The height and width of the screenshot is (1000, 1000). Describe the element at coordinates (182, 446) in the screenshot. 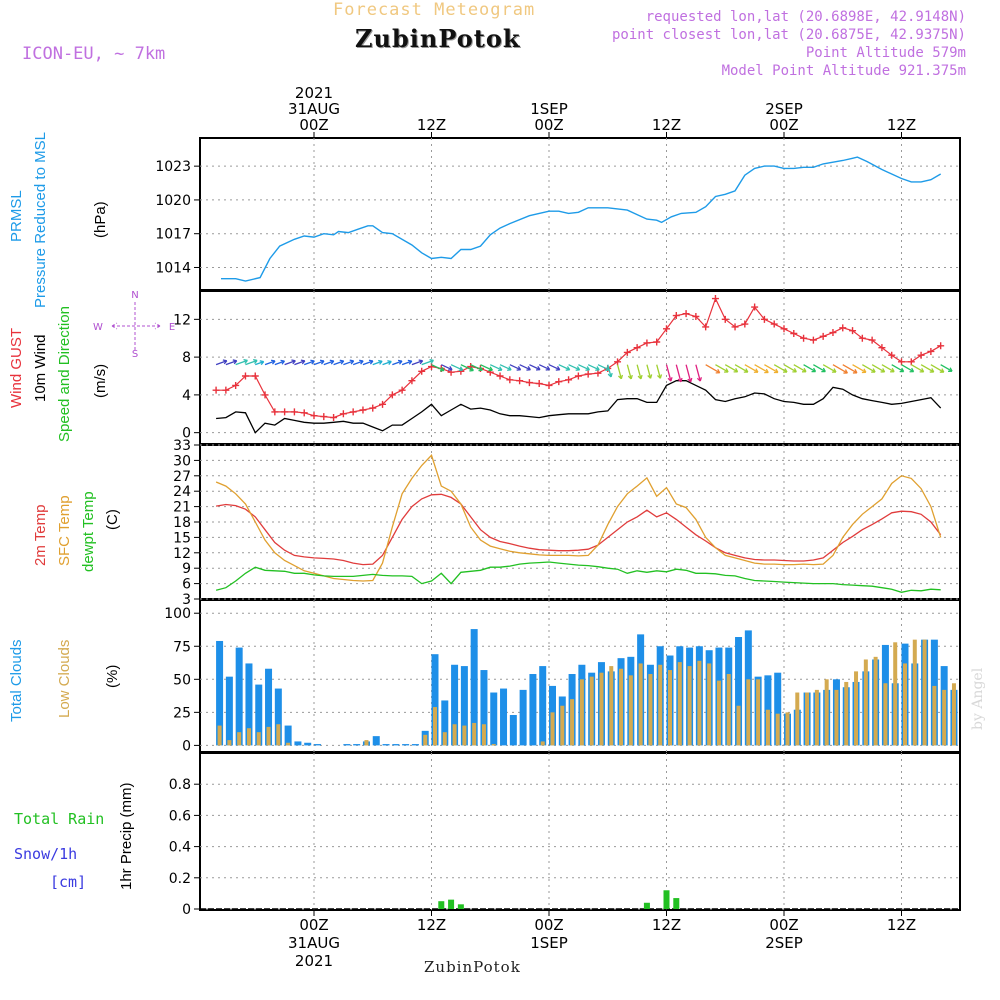

I see `y-tick-label-2: 33` at that location.